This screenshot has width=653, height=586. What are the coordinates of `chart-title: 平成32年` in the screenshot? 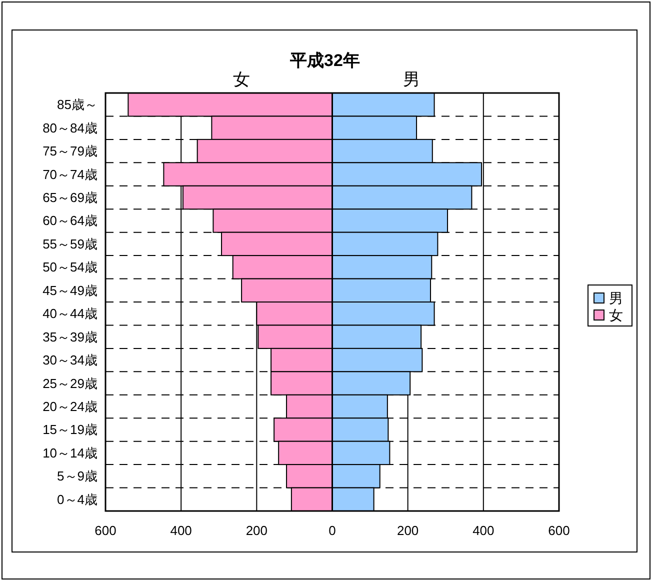 It's located at (324, 60).